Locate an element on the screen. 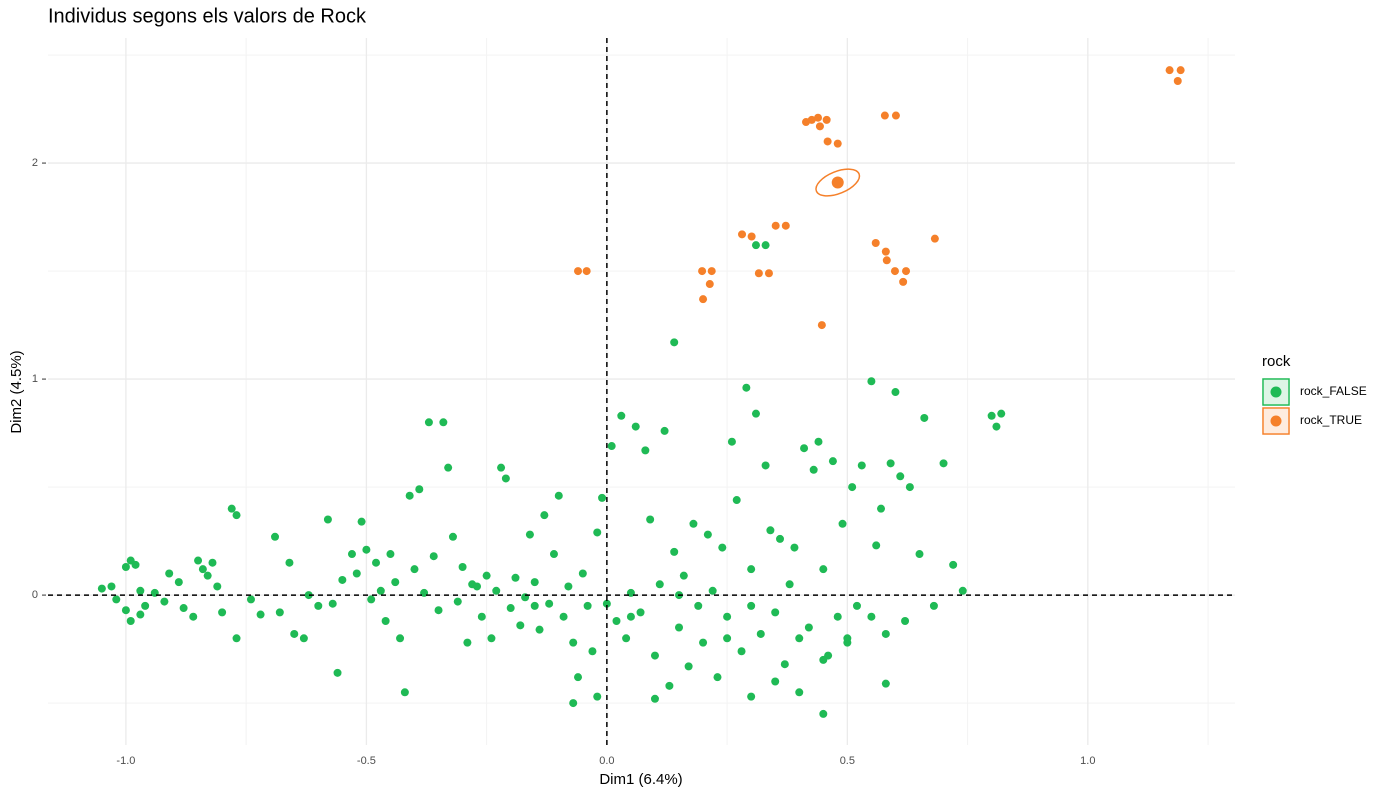  x-tick-label: 1.0 is located at coordinates (1087, 761).